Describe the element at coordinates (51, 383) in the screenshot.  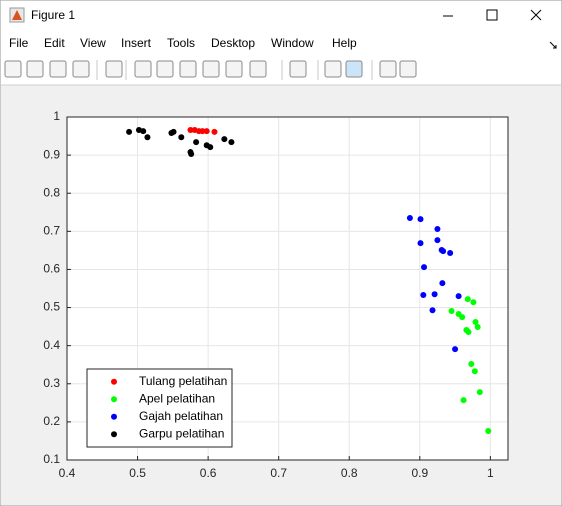
I see `y-tick-label: 0.3` at that location.